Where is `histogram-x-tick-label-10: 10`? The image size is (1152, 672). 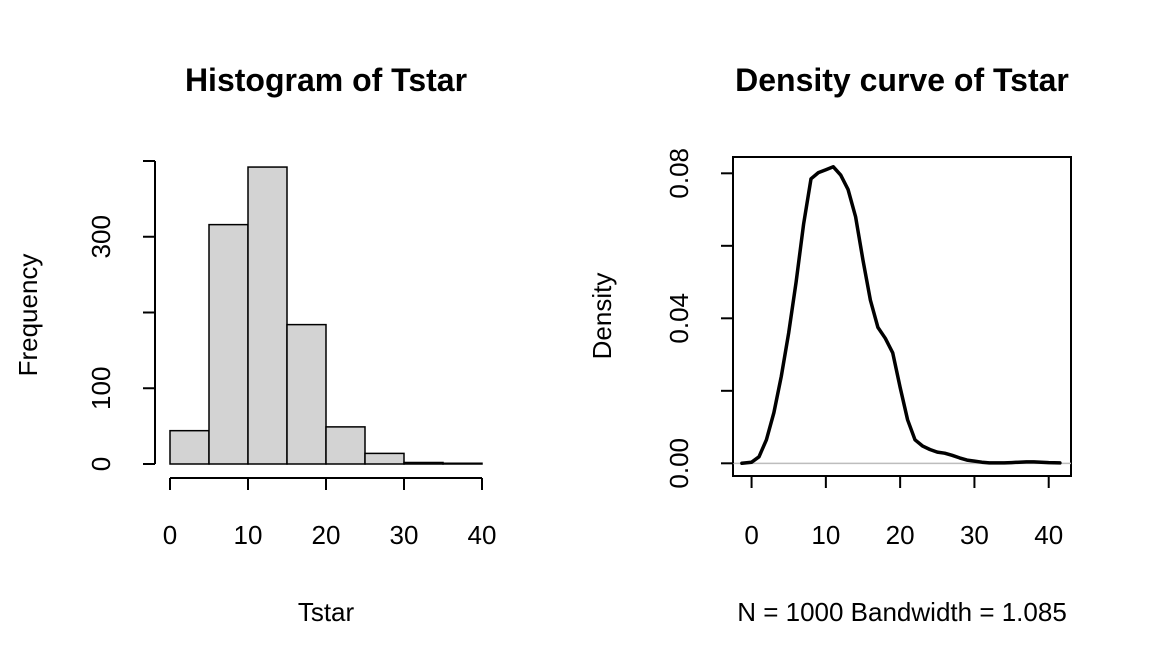
histogram-x-tick-label-10: 10 is located at coordinates (248, 535).